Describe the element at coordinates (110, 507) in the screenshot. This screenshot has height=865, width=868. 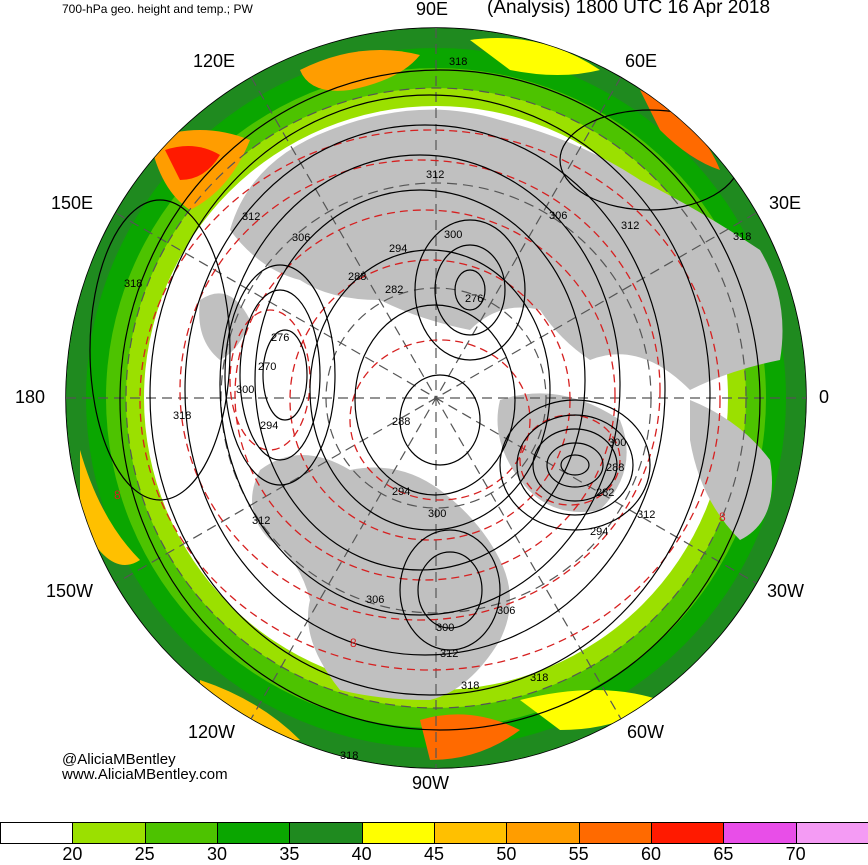
I see `pw-patch-yellow-w` at that location.